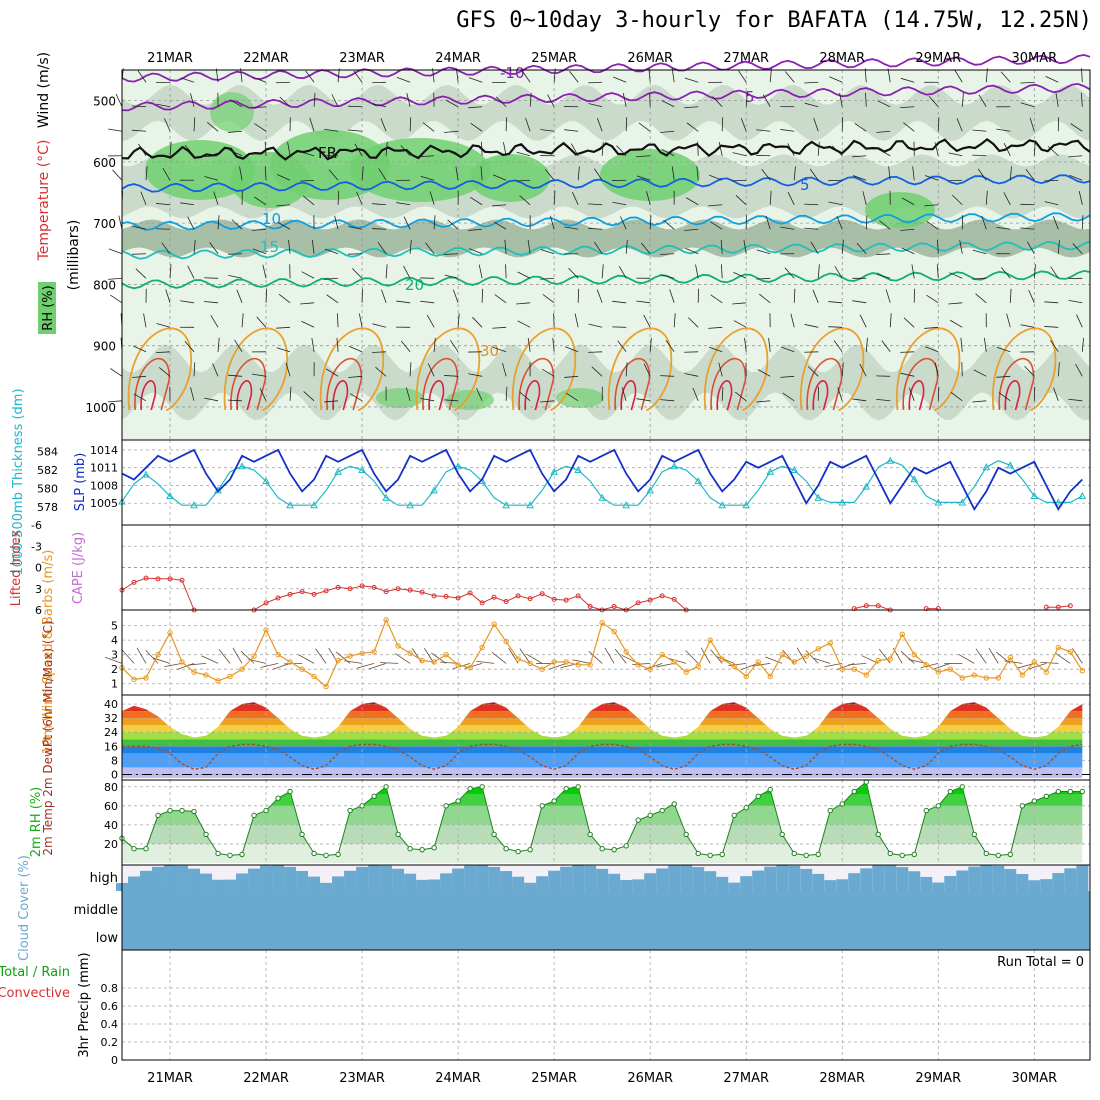 The image size is (1100, 1100). I want to click on convective-contour, so click(148, 395).